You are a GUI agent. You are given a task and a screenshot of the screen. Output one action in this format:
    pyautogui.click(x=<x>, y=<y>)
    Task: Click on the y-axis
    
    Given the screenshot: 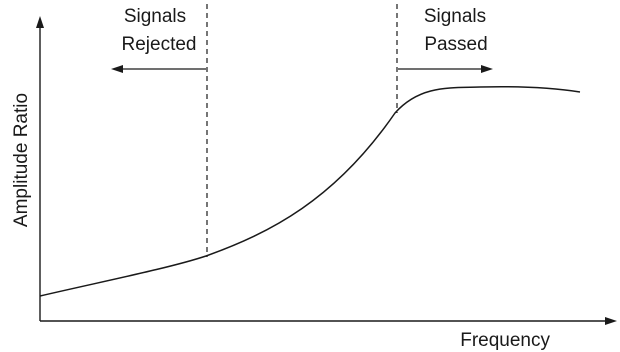 What is the action you would take?
    pyautogui.click(x=40, y=168)
    